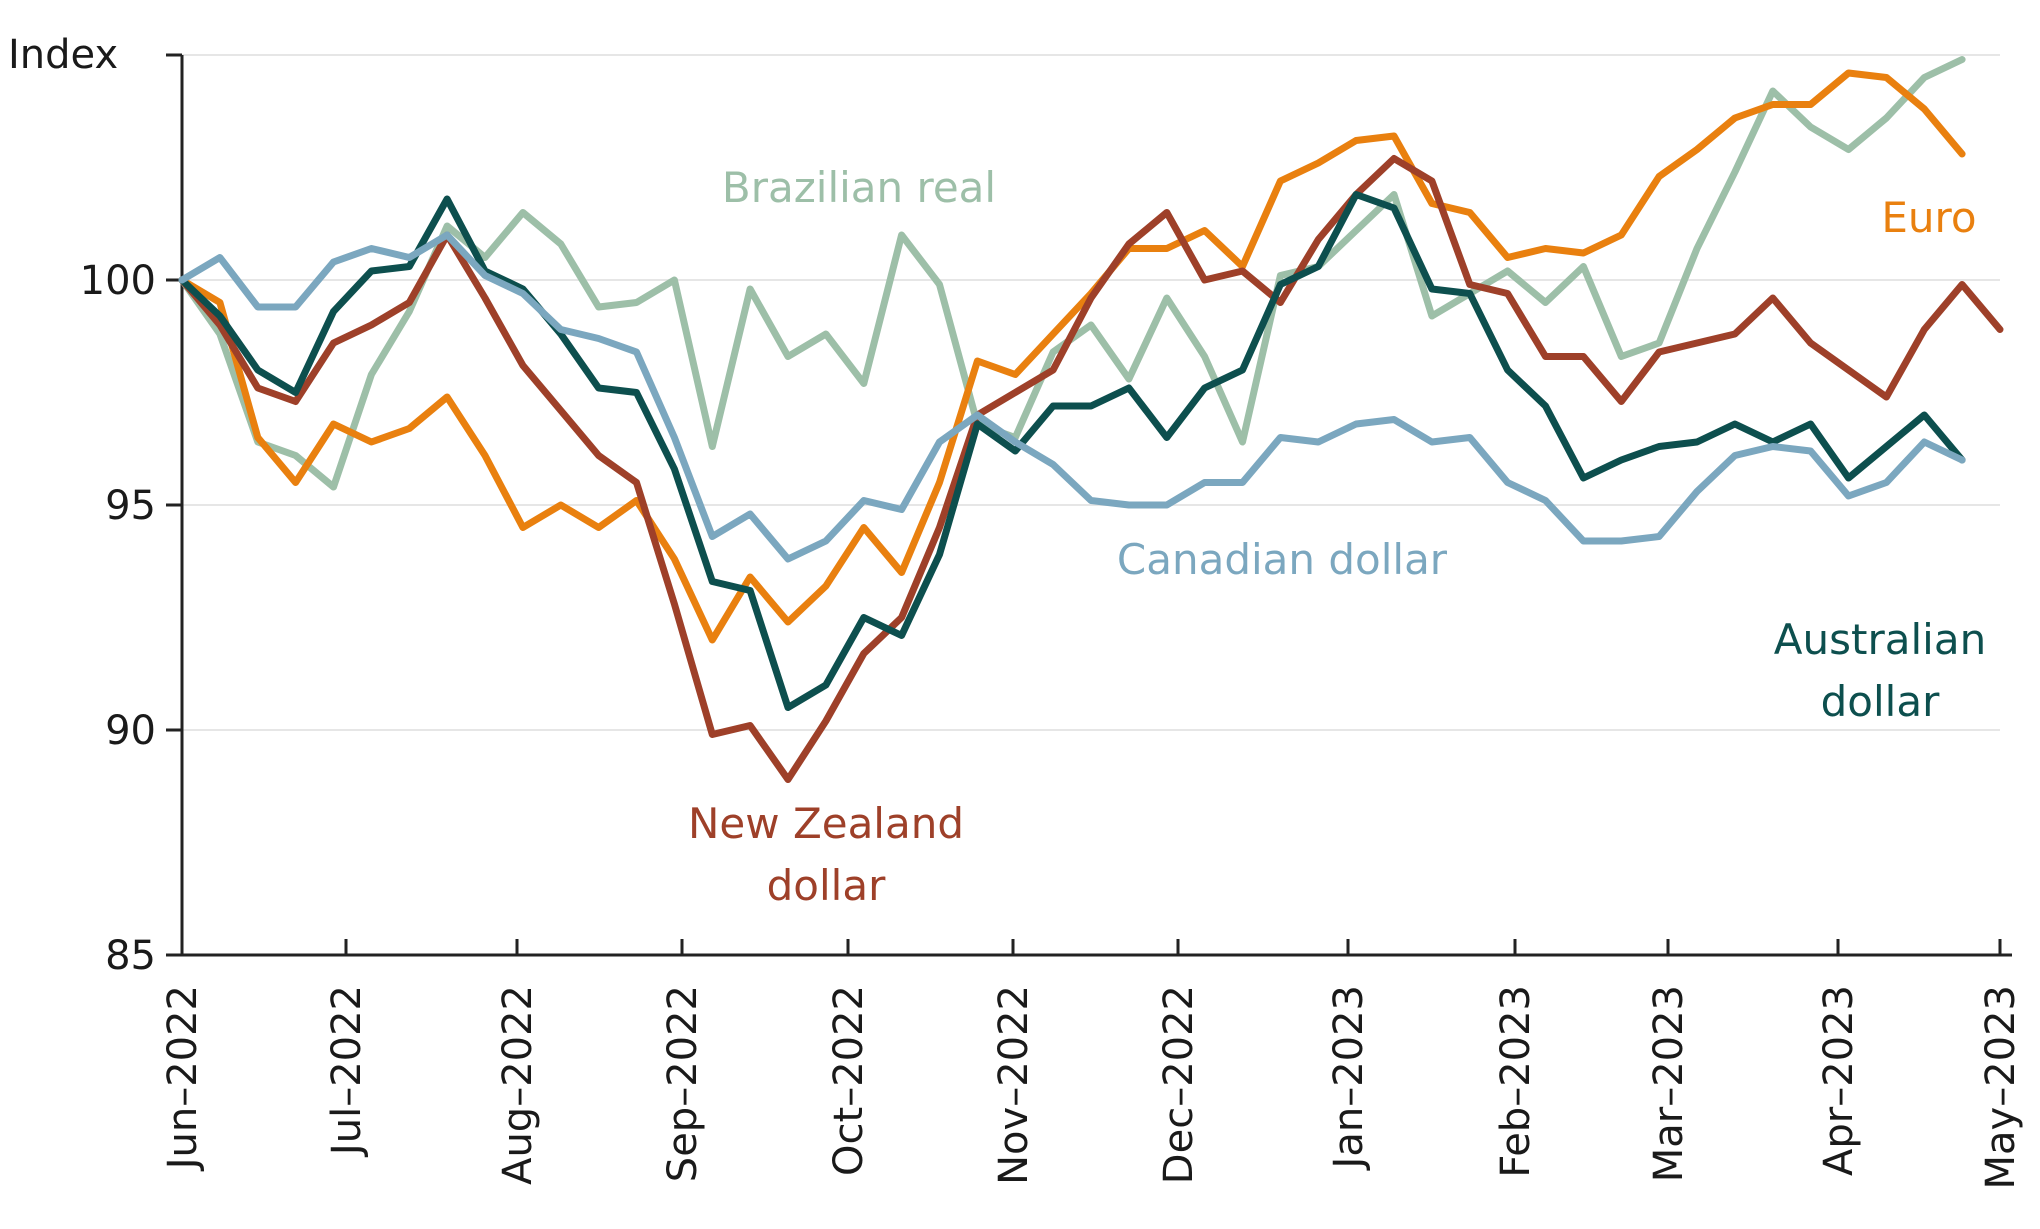  Describe the element at coordinates (1928, 217) in the screenshot. I see `series-label: Euro` at that location.